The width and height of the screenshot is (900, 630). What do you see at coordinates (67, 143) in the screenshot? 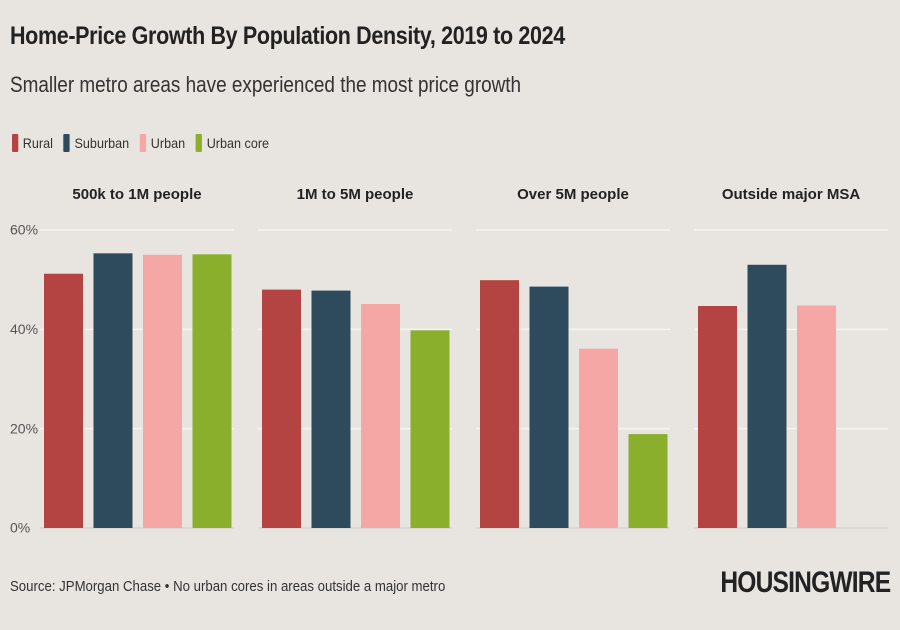
I see `legend-swatch-suburban` at bounding box center [67, 143].